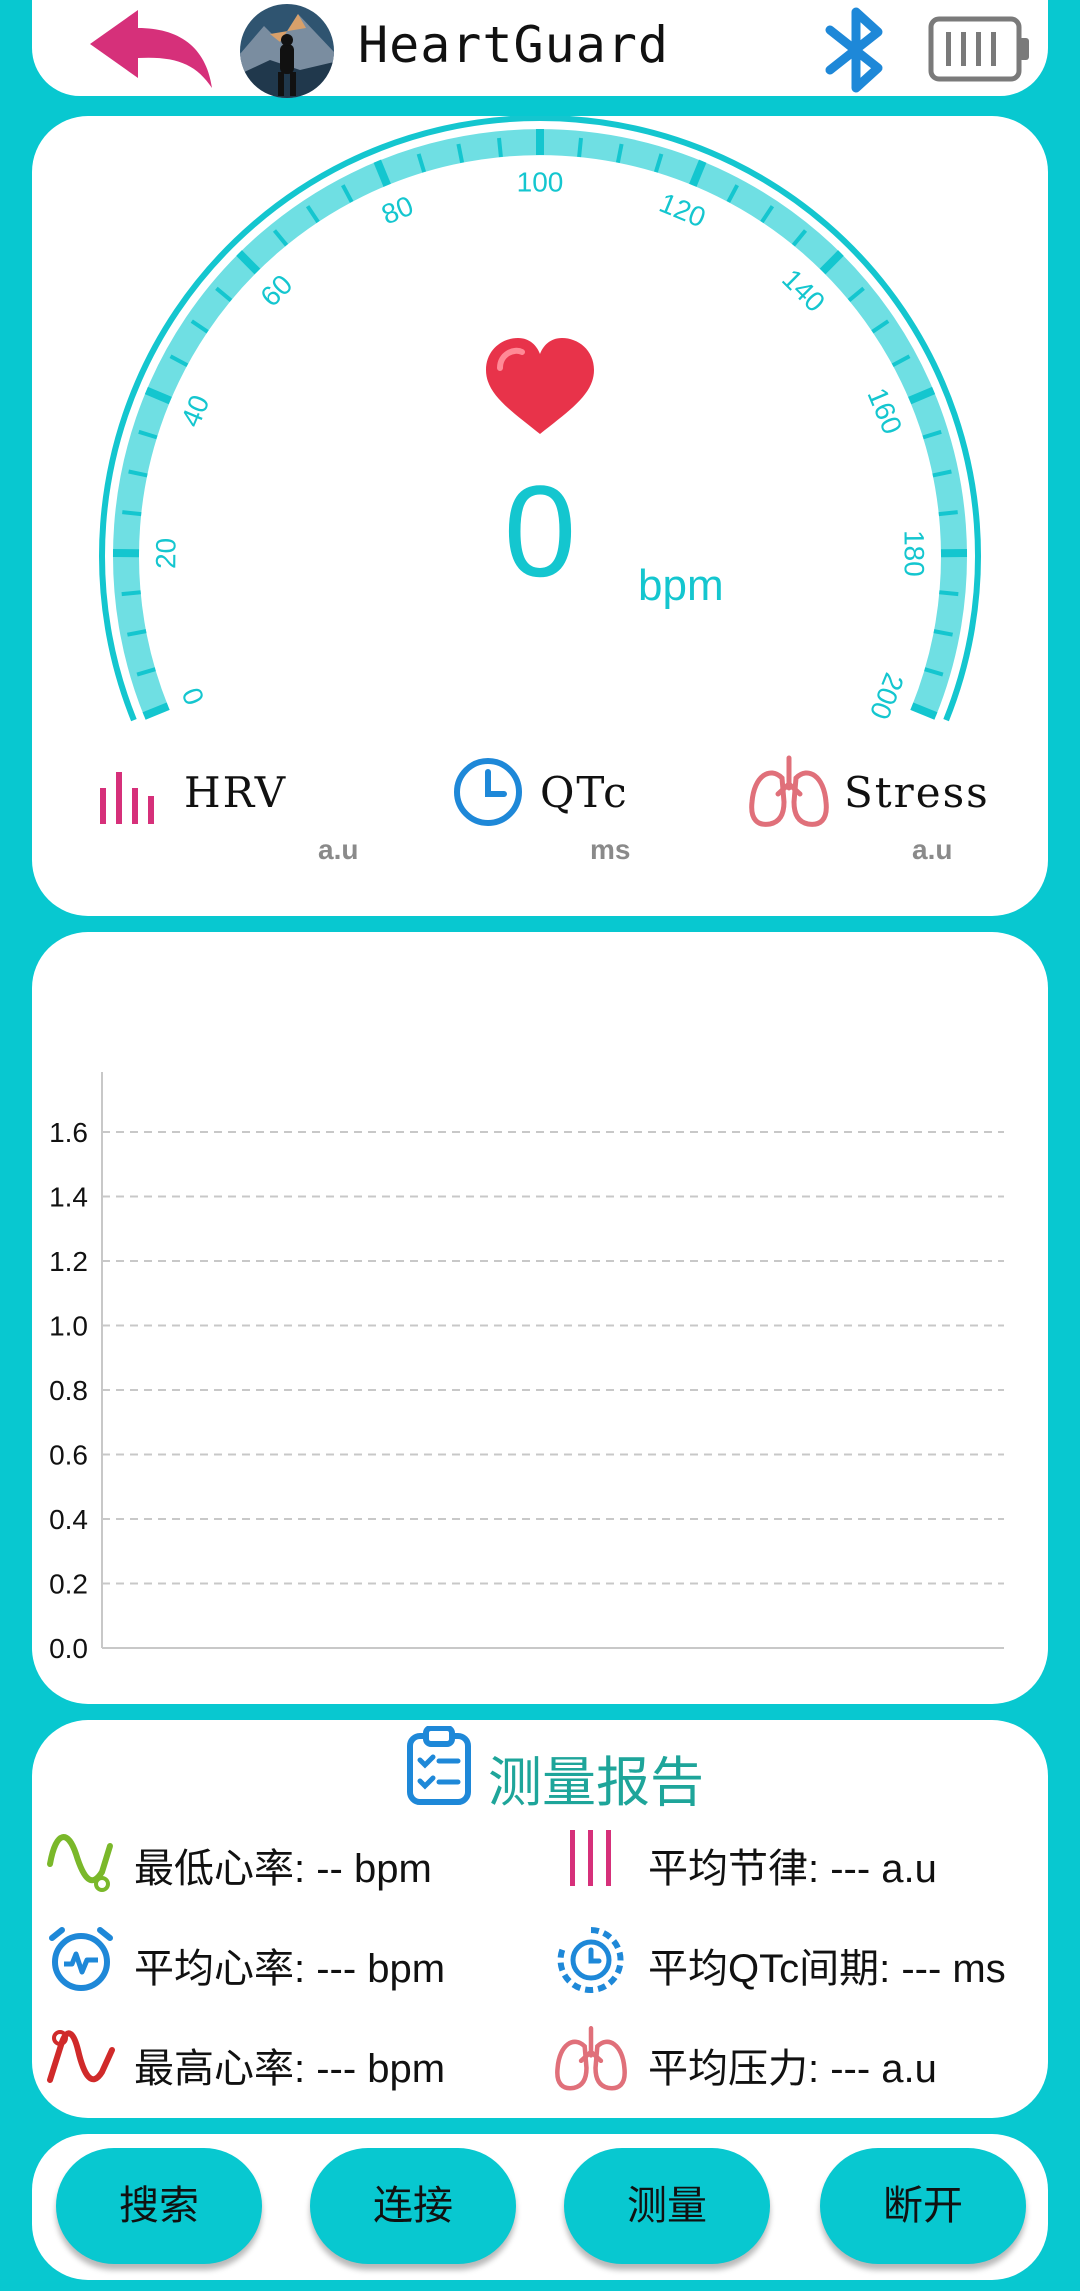 The image size is (1080, 2291). I want to click on metric-stress-label: Stress, so click(917, 792).